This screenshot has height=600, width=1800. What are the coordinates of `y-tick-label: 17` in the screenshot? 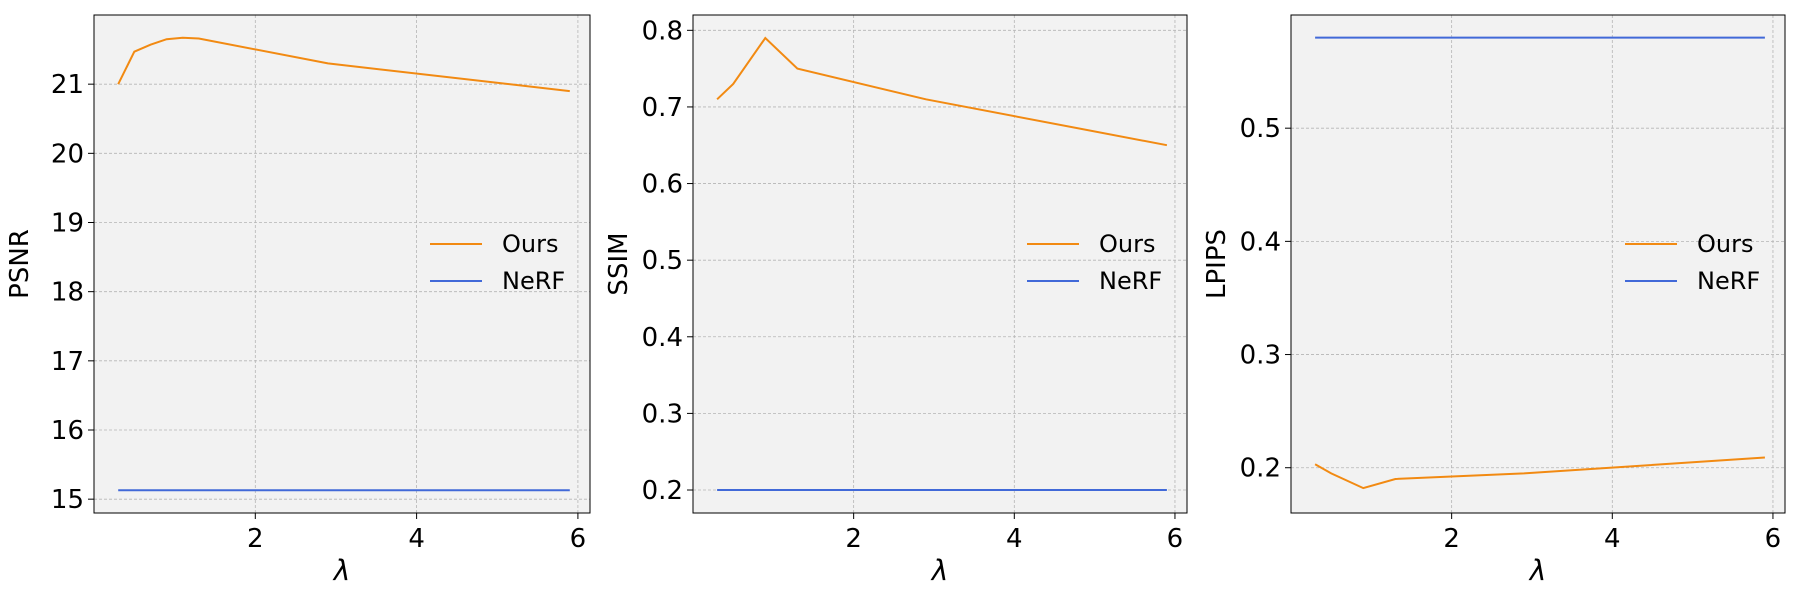 It's located at (67, 362).